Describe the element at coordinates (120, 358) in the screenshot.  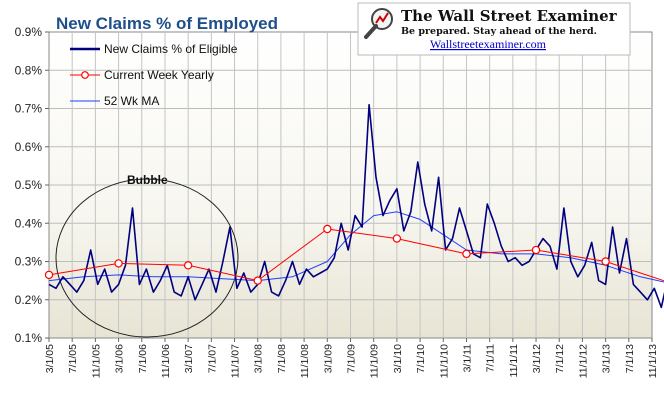
I see `x-tick-label: 3/1/06` at that location.